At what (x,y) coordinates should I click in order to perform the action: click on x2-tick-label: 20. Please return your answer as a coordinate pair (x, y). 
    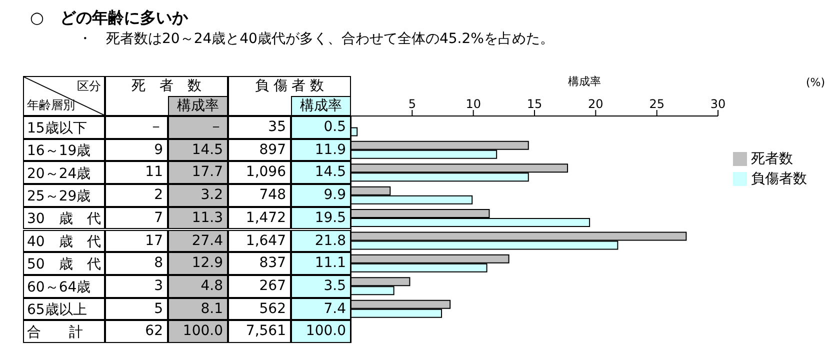
    Looking at the image, I should click on (596, 104).